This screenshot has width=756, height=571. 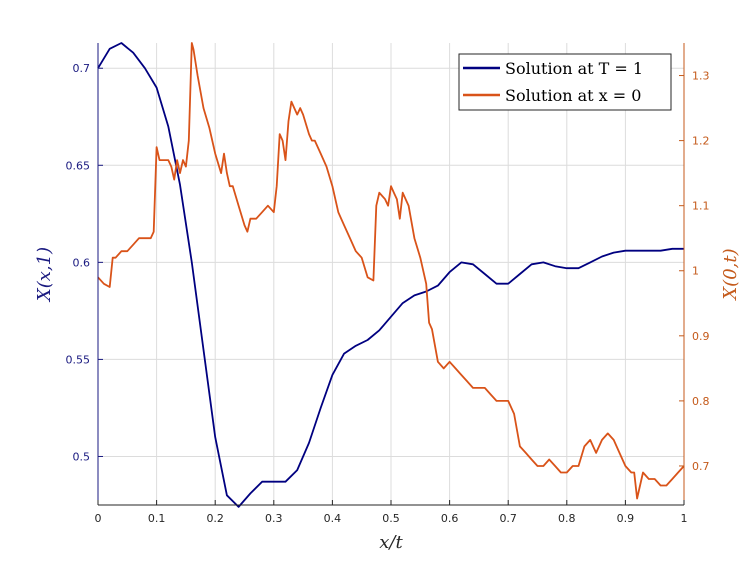 I want to click on y-right-tick-label: 1.2, so click(x=701, y=141).